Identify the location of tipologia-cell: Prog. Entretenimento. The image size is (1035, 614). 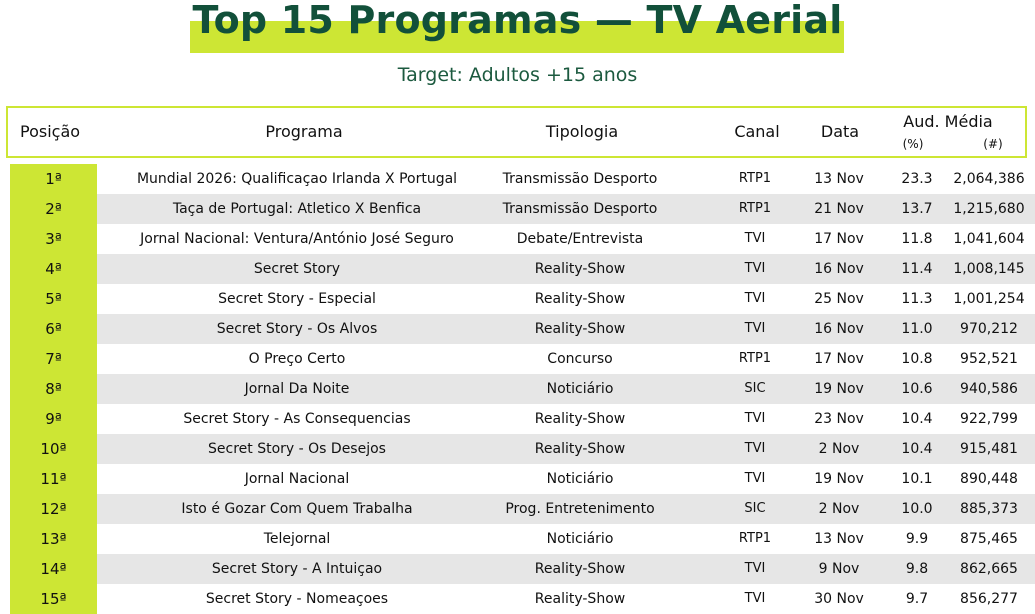
(580, 509).